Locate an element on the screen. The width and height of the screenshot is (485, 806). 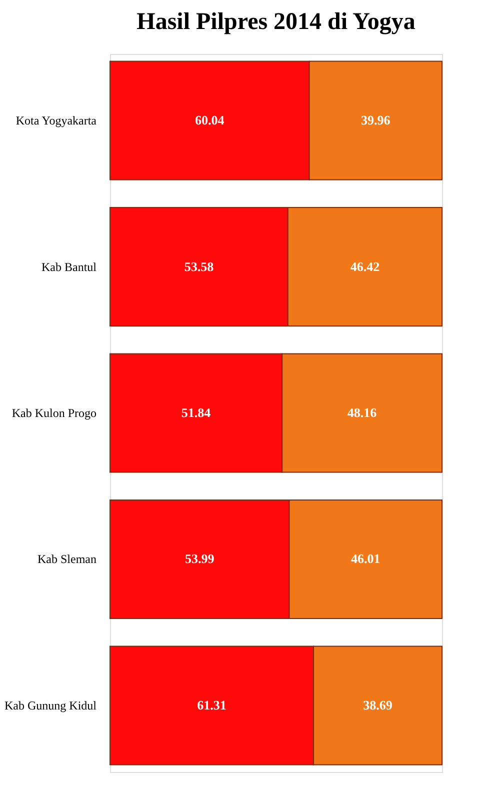
data-label: 46.01 is located at coordinates (365, 558).